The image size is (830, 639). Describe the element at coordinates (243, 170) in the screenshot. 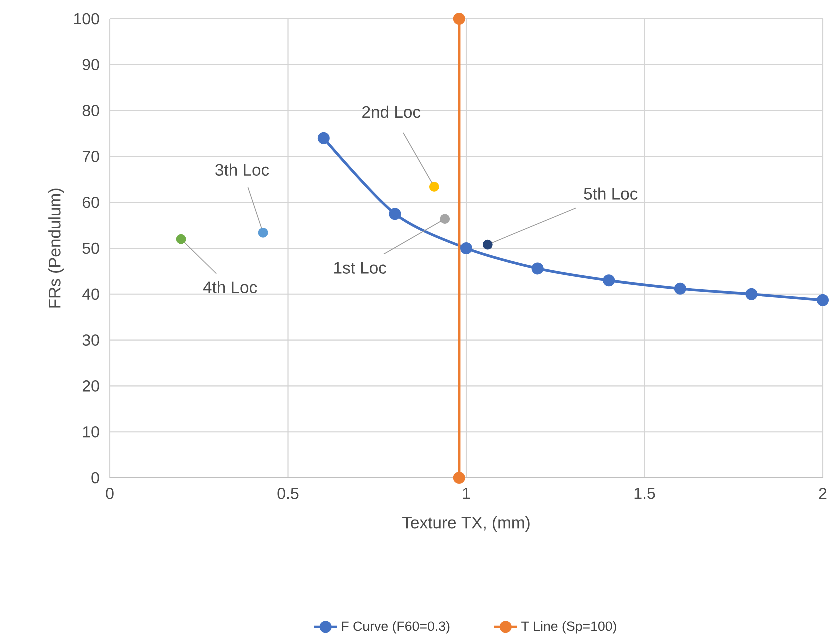

I see `text: 3th Loc` at that location.